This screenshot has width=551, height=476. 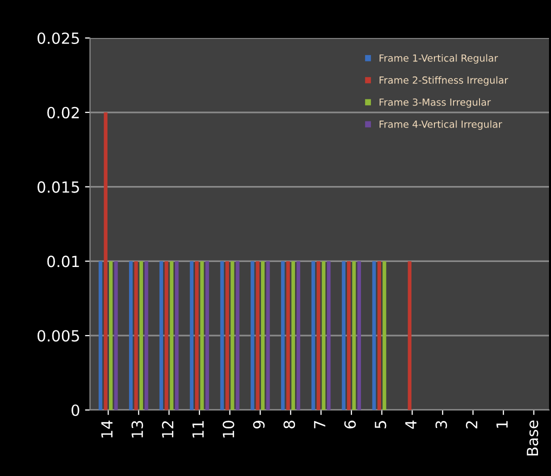 What do you see at coordinates (63, 112) in the screenshot?
I see `y-tick-label: 0.02` at bounding box center [63, 112].